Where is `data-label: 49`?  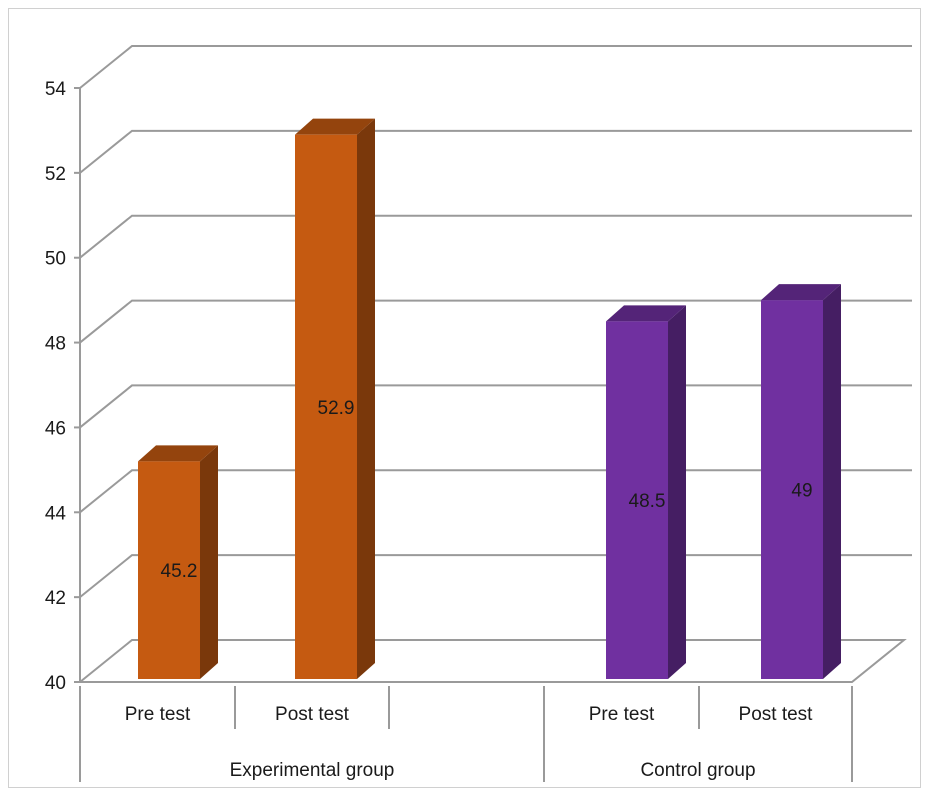 data-label: 49 is located at coordinates (801, 491).